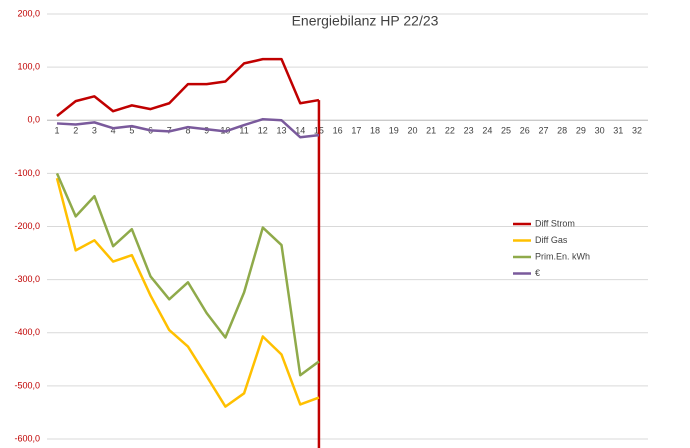 This screenshot has width=690, height=448. Describe the element at coordinates (27, 385) in the screenshot. I see `y-tick-label: -500,0` at that location.